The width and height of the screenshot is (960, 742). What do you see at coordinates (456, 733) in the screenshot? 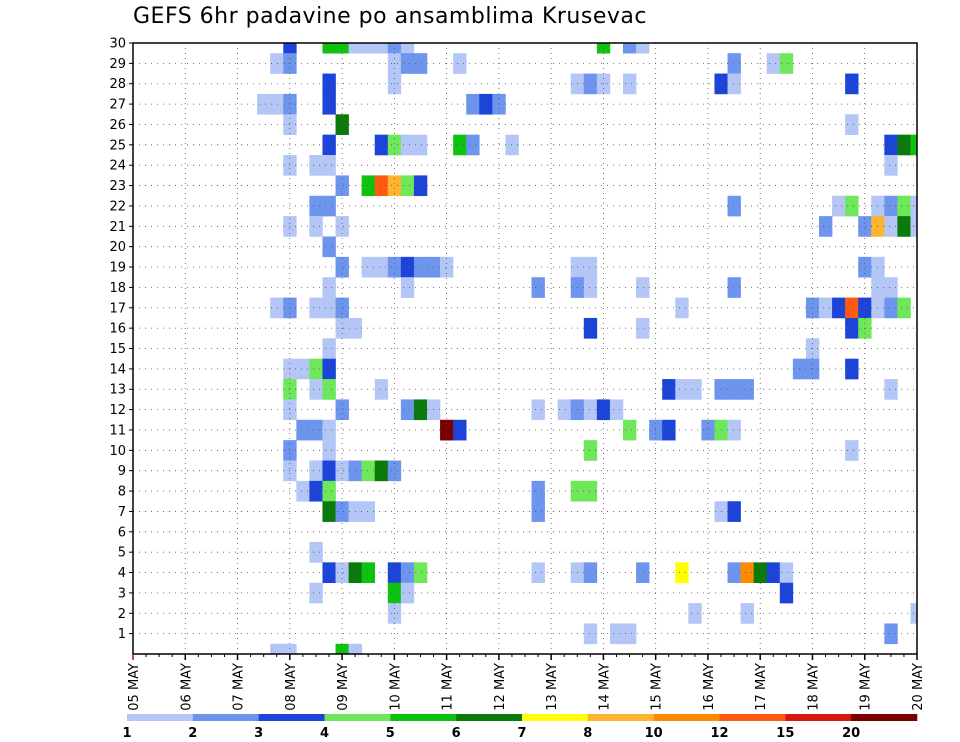
I see `colorbar-label: 6` at bounding box center [456, 733].